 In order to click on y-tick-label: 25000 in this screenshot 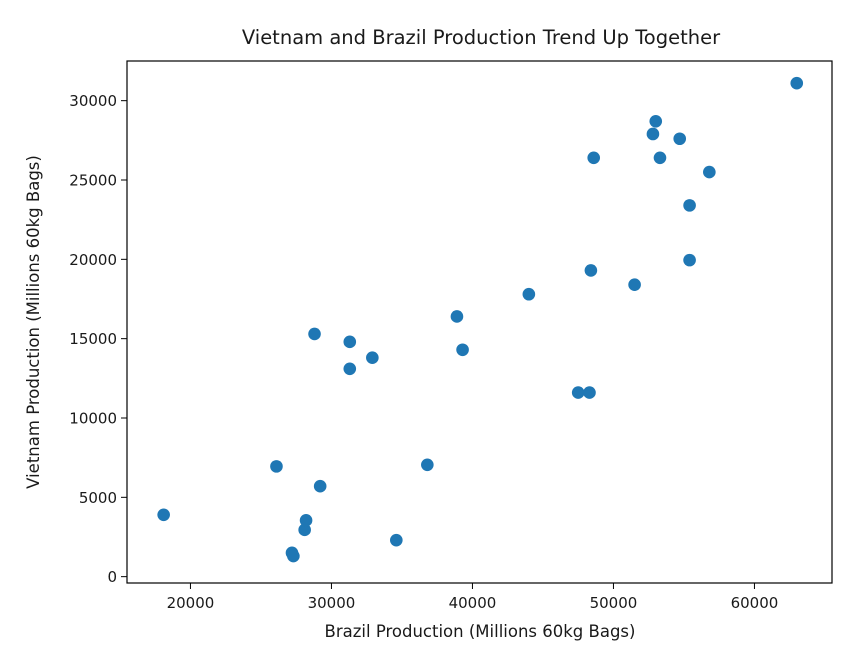, I will do `click(93, 180)`.